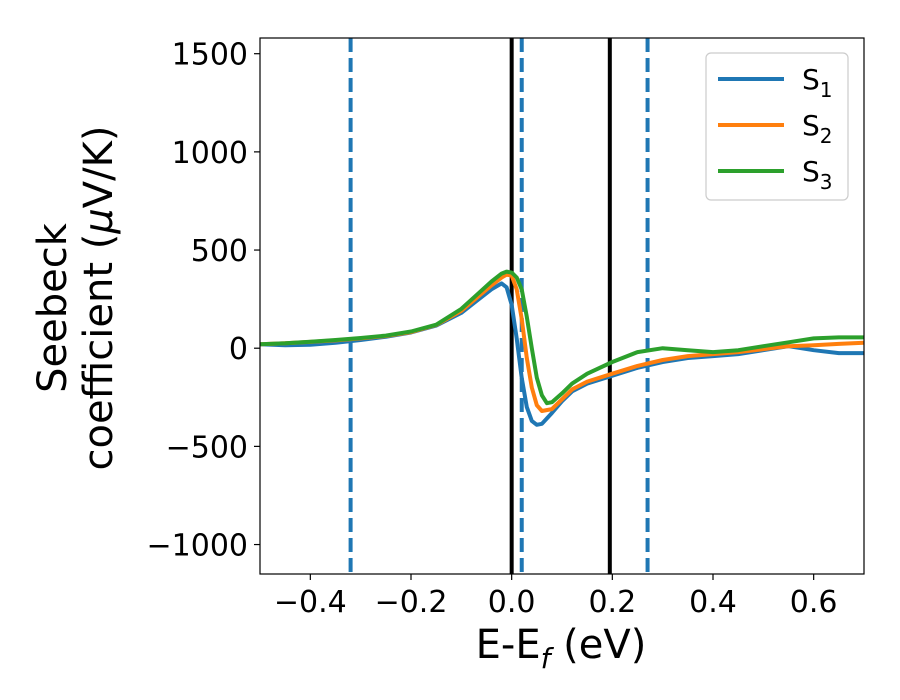  What do you see at coordinates (612, 602) in the screenshot?
I see `x-tick-label: 0.2` at bounding box center [612, 602].